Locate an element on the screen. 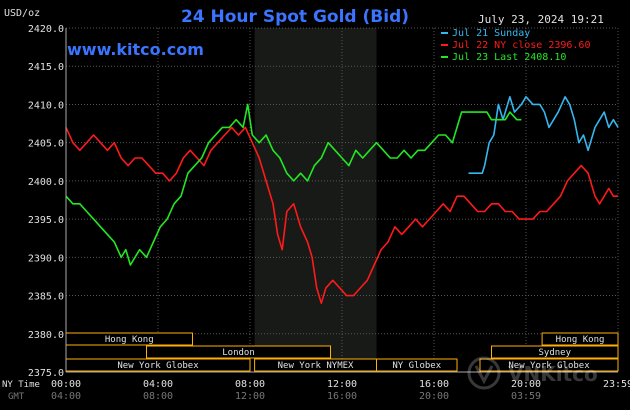 The image size is (630, 410). x-tick-label: 08:00 is located at coordinates (250, 384).